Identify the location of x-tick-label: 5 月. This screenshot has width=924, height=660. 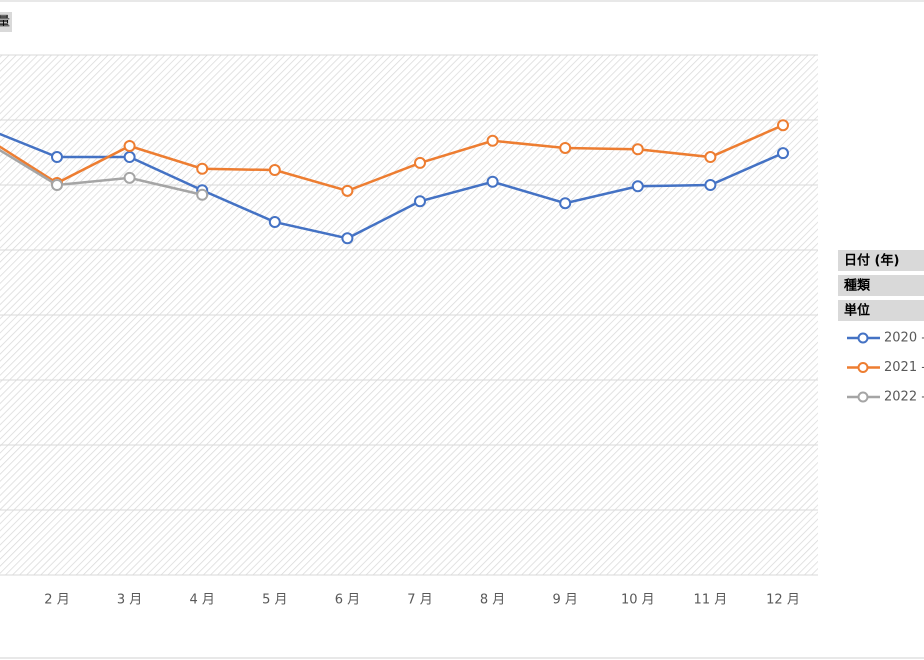
(274, 600).